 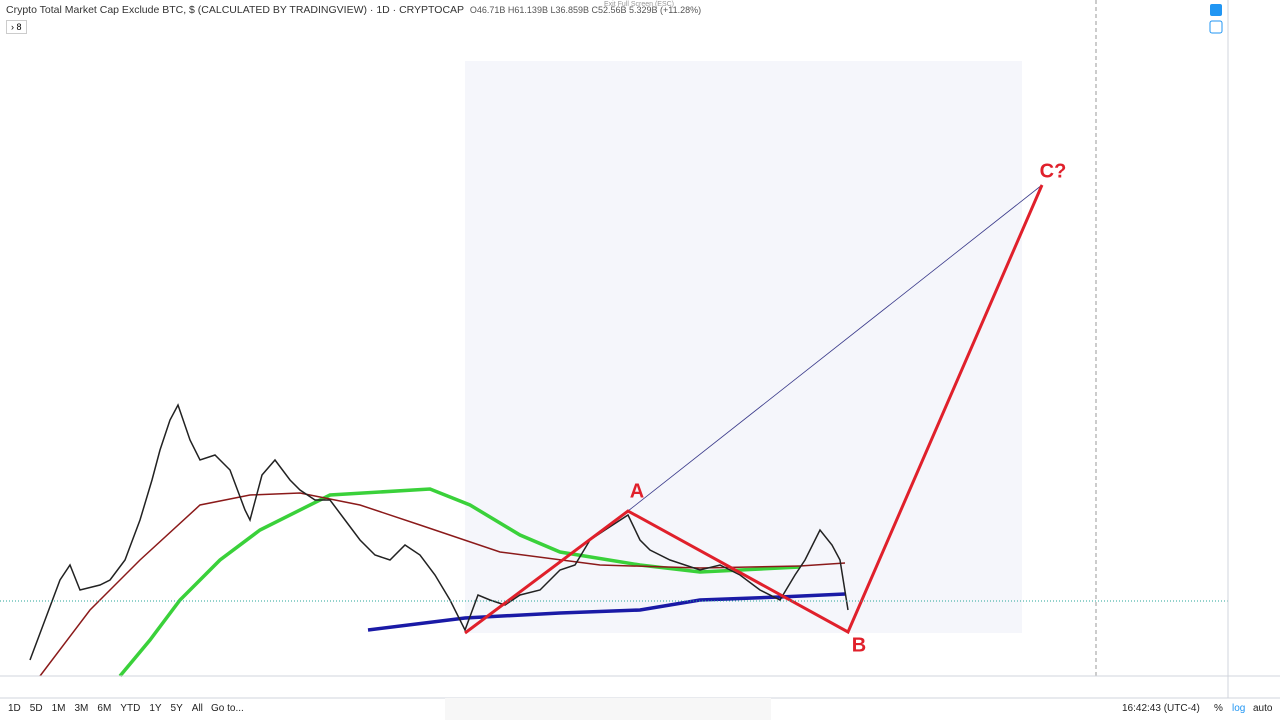 What do you see at coordinates (606, 612) in the screenshot?
I see `ma-navy` at bounding box center [606, 612].